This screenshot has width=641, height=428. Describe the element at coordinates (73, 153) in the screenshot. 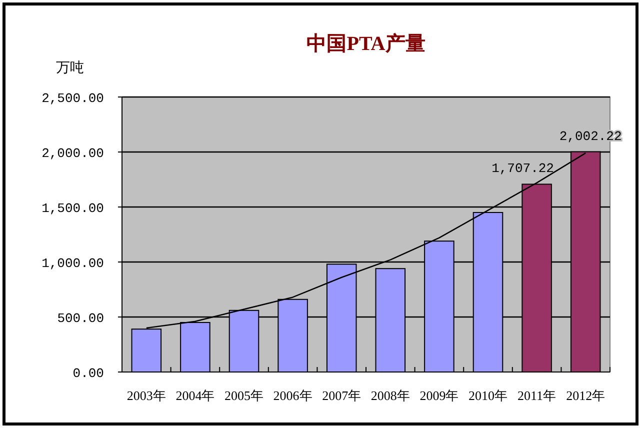

I see `y-tick-label: 2,000.00` at that location.